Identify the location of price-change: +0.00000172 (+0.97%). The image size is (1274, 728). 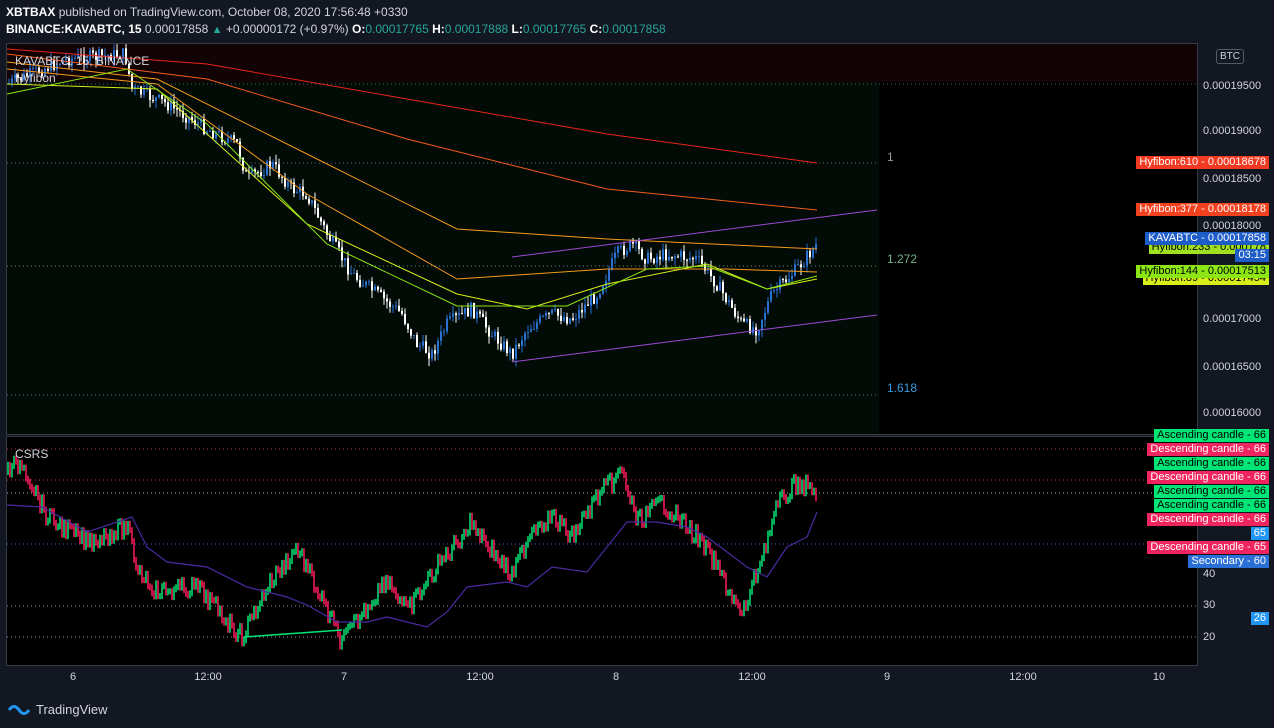
(287, 29).